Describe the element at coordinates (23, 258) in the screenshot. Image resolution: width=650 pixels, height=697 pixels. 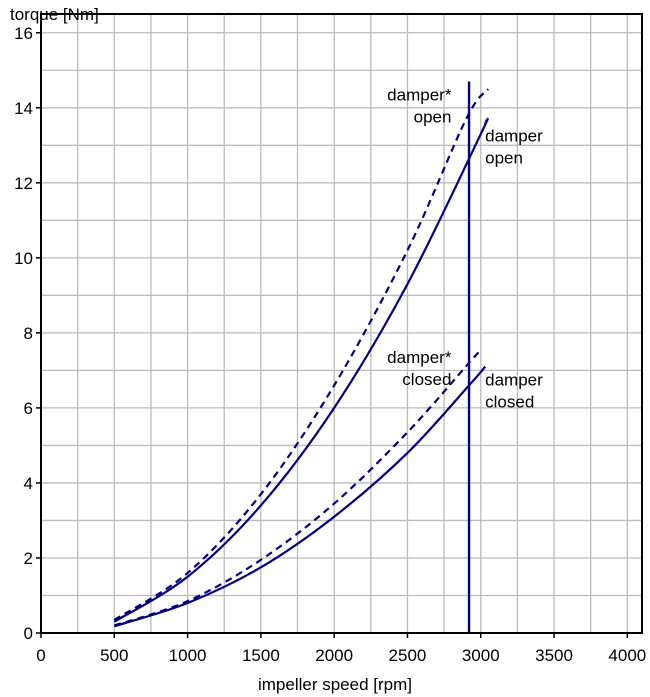
I see `y-tick-label: 10` at that location.